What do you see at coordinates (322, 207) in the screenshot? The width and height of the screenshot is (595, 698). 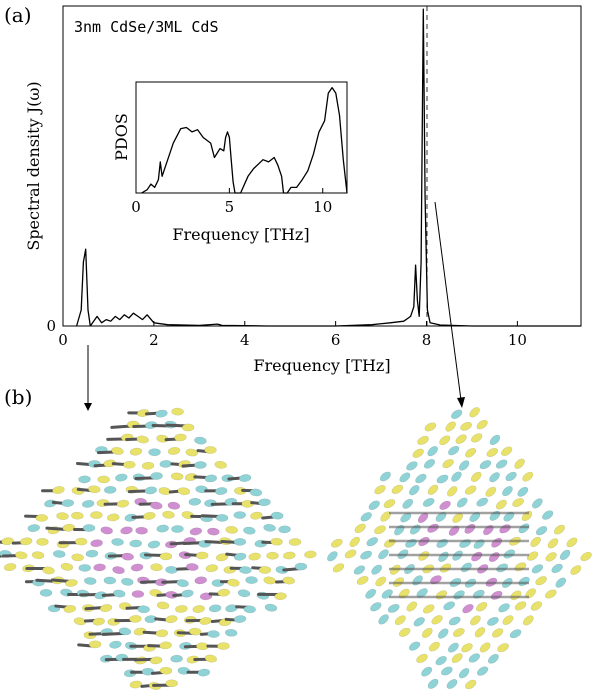 I see `inset-x-tick-label-10: 10` at bounding box center [322, 207].